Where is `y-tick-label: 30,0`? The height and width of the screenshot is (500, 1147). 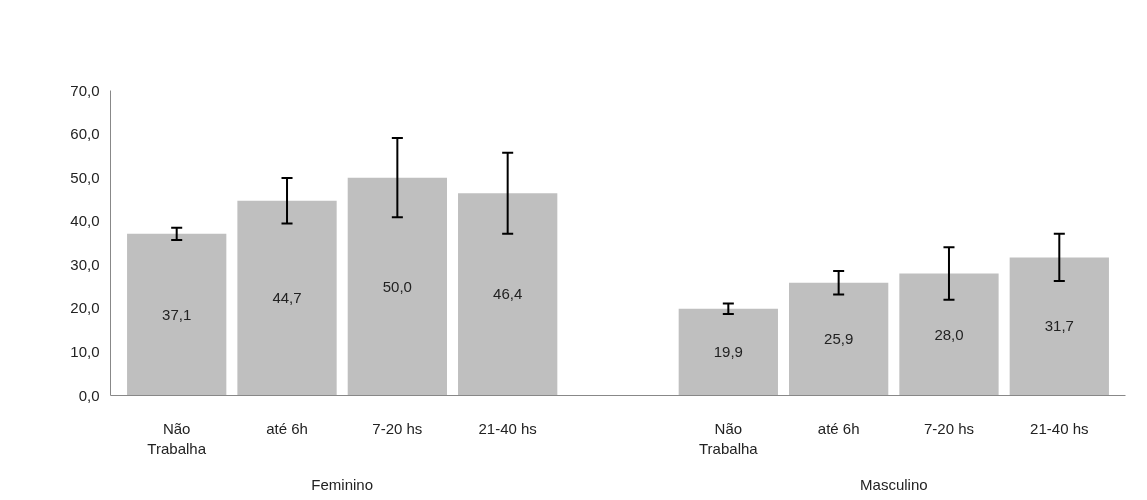 y-tick-label: 30,0 is located at coordinates (85, 264).